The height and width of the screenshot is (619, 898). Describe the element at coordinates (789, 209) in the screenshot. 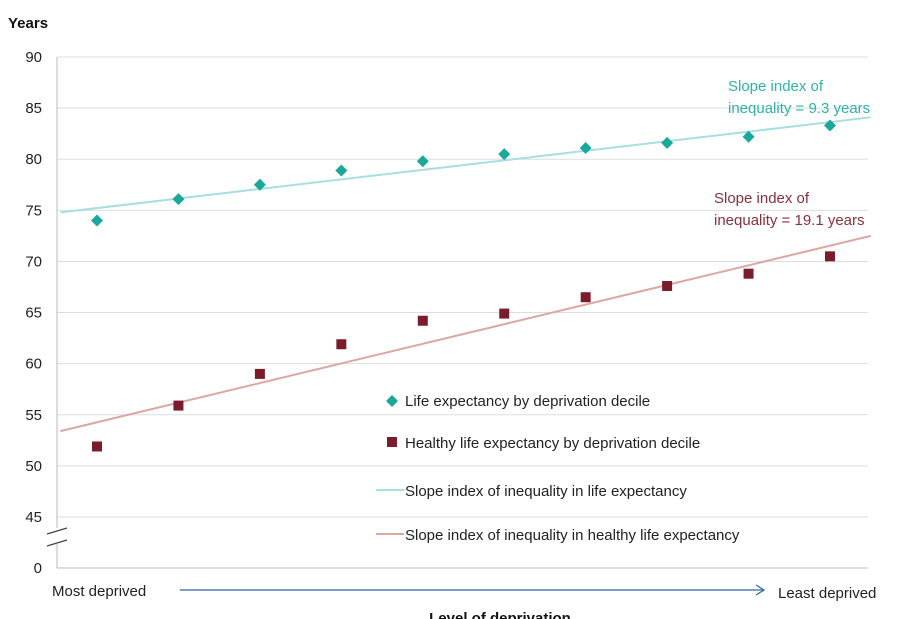

I see `healthy-life-expectancy-annotation: Slope index of inequality = 19.1 years` at that location.